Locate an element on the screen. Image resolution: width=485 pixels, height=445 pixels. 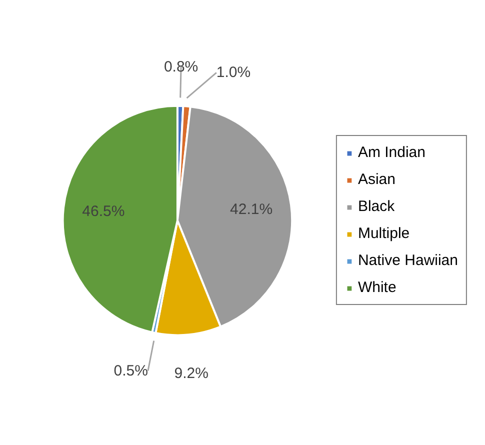
data-label: 0.5% is located at coordinates (131, 371).